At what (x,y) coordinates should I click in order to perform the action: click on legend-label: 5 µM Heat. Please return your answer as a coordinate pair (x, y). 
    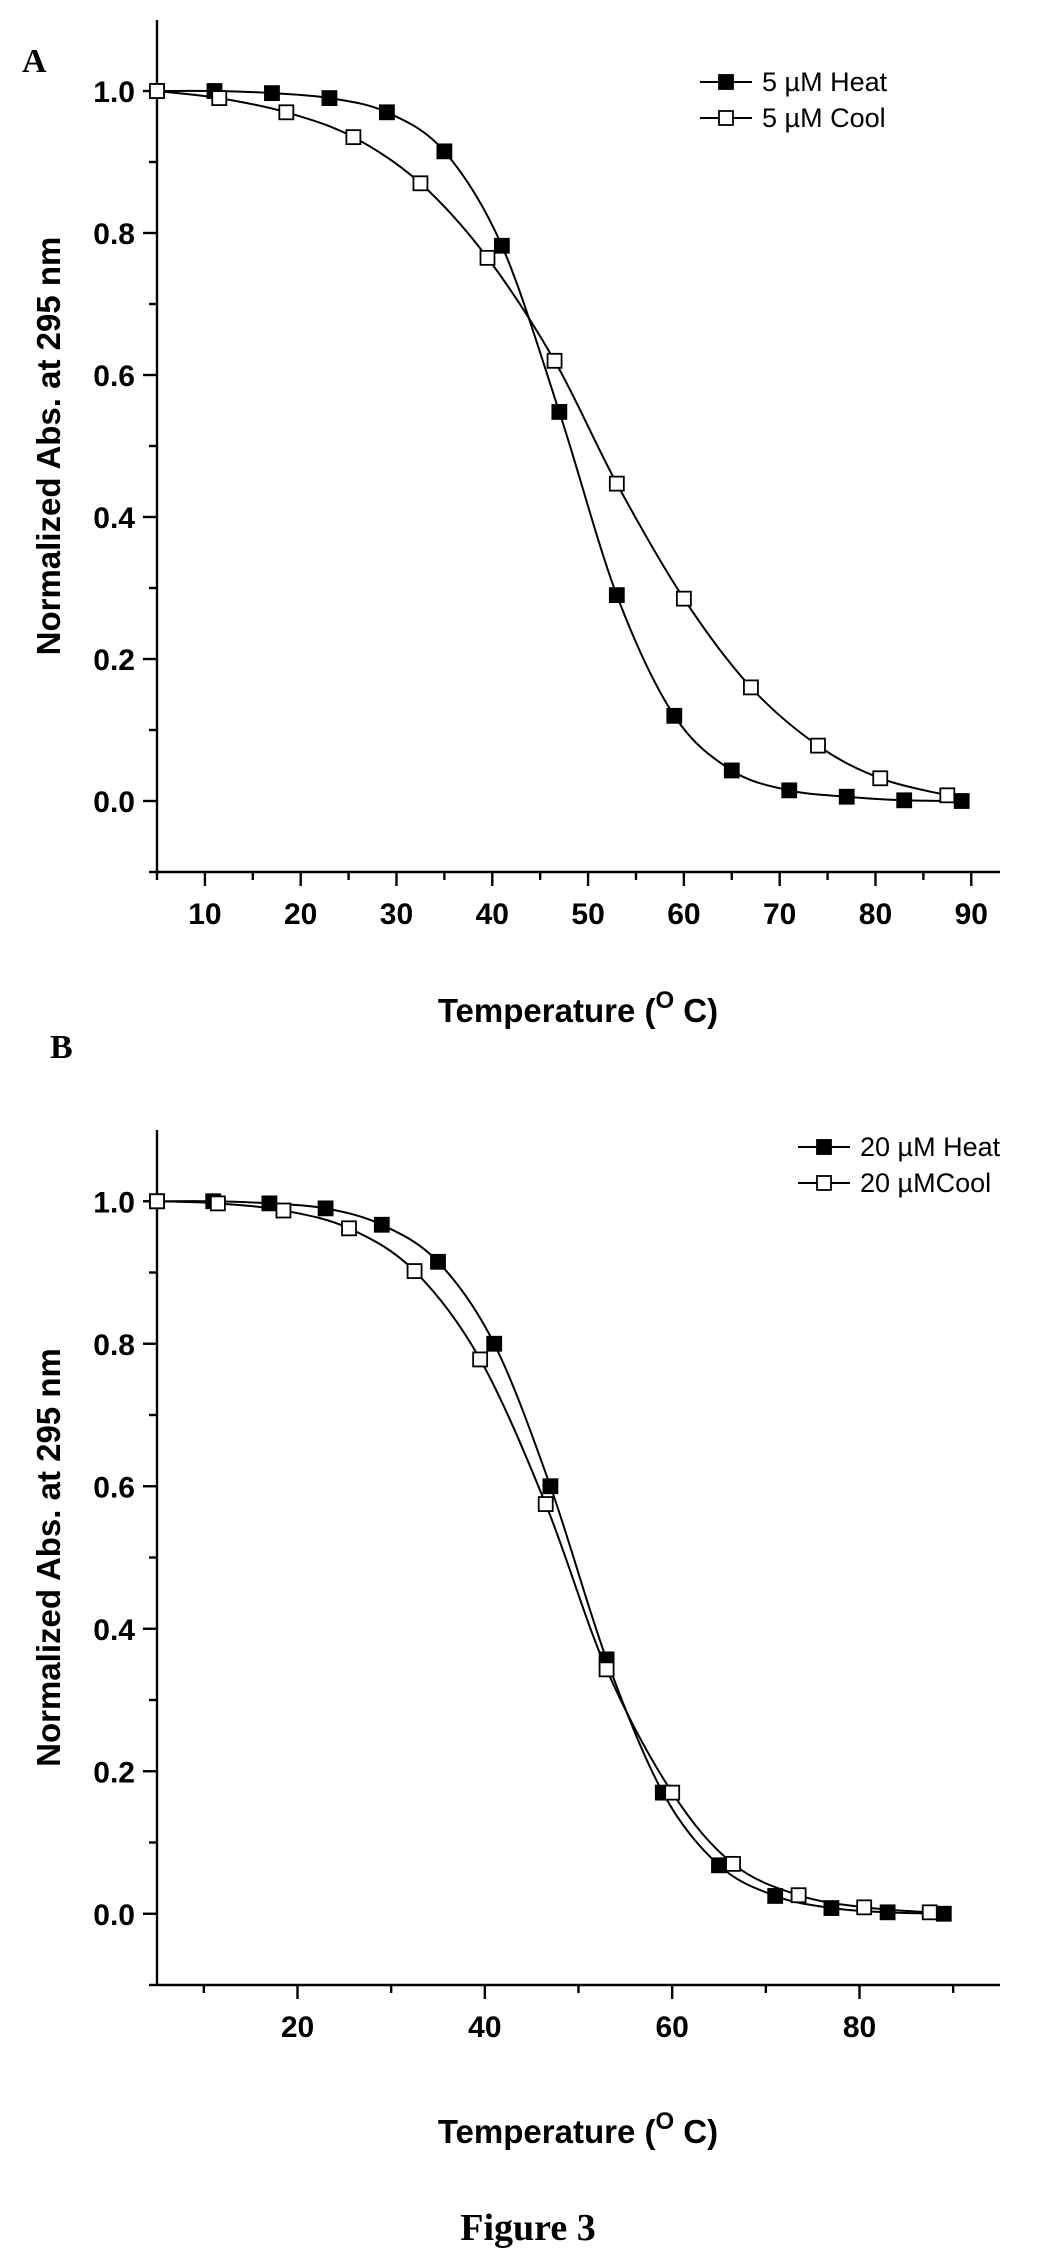
    Looking at the image, I should click on (825, 82).